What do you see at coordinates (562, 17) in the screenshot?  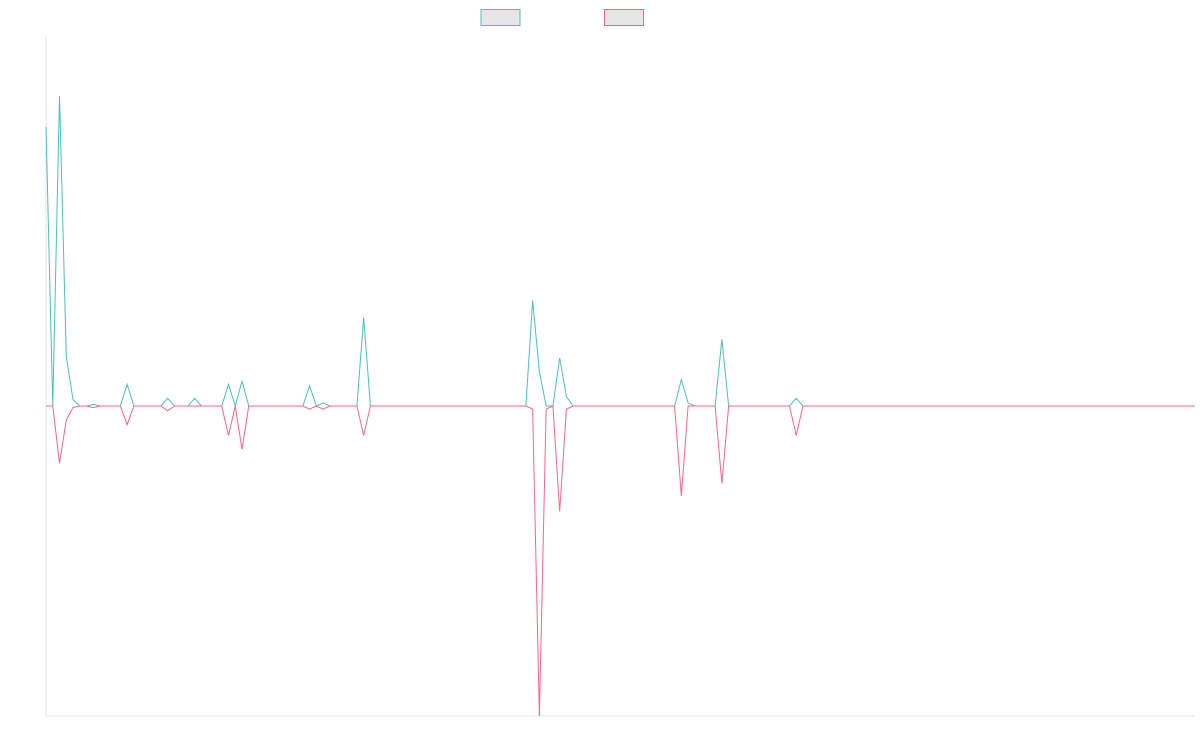 I see `legend` at bounding box center [562, 17].